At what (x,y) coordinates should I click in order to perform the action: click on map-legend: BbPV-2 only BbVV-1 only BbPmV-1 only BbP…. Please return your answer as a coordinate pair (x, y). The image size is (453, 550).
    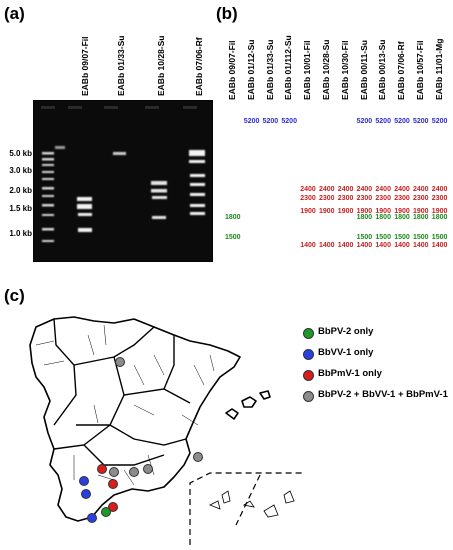
    Looking at the image, I should click on (375, 370).